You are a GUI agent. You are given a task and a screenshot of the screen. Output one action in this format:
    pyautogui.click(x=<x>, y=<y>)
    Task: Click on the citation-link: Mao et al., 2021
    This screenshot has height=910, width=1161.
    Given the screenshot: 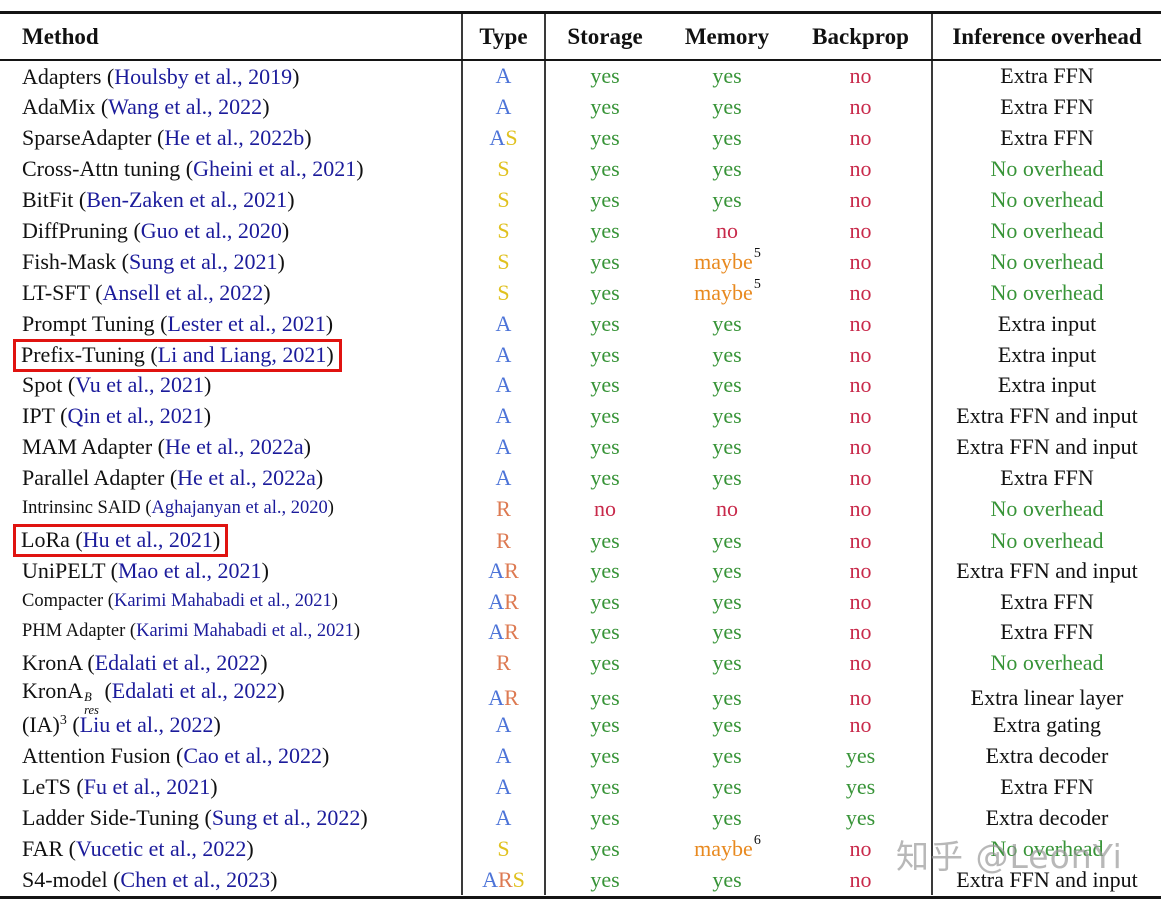 What is the action you would take?
    pyautogui.click(x=189, y=570)
    